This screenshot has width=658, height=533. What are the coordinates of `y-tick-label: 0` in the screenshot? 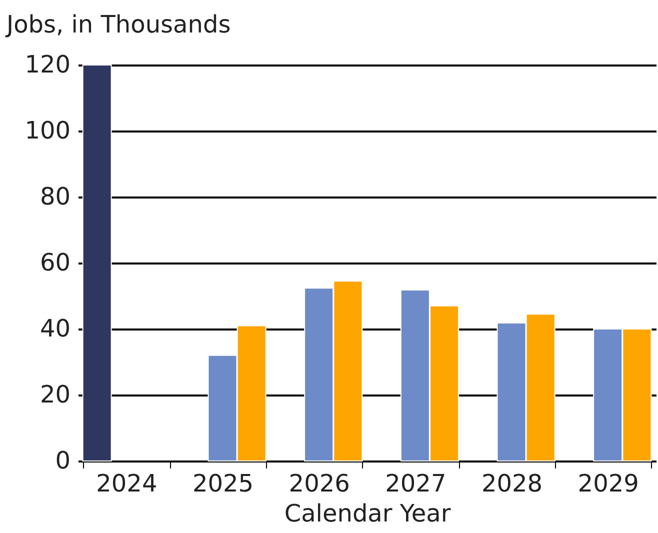 It's located at (62, 460).